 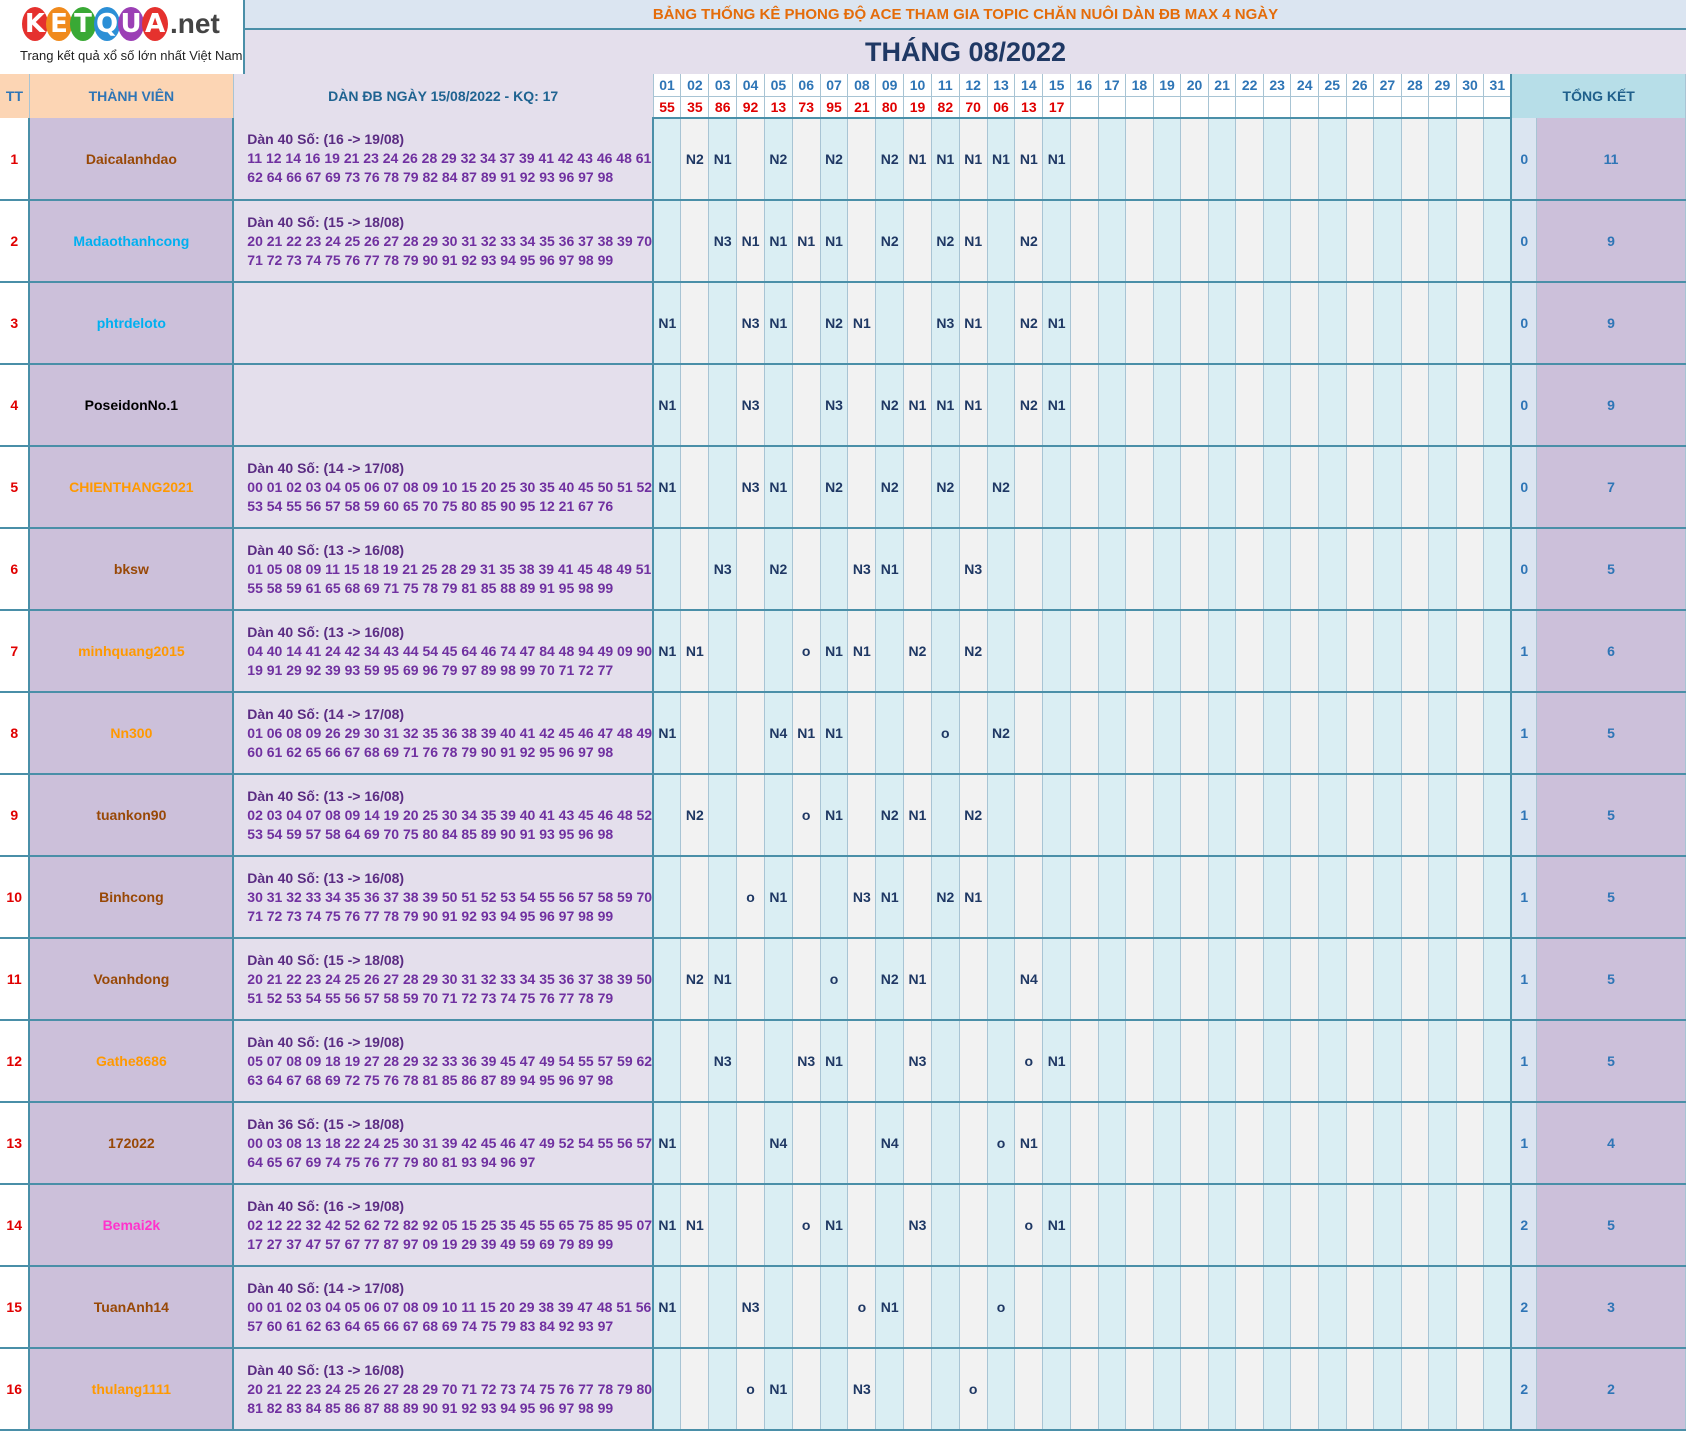 I want to click on dan-title: Dàn 40 Số: (13 -> 16/08), so click(x=326, y=1369).